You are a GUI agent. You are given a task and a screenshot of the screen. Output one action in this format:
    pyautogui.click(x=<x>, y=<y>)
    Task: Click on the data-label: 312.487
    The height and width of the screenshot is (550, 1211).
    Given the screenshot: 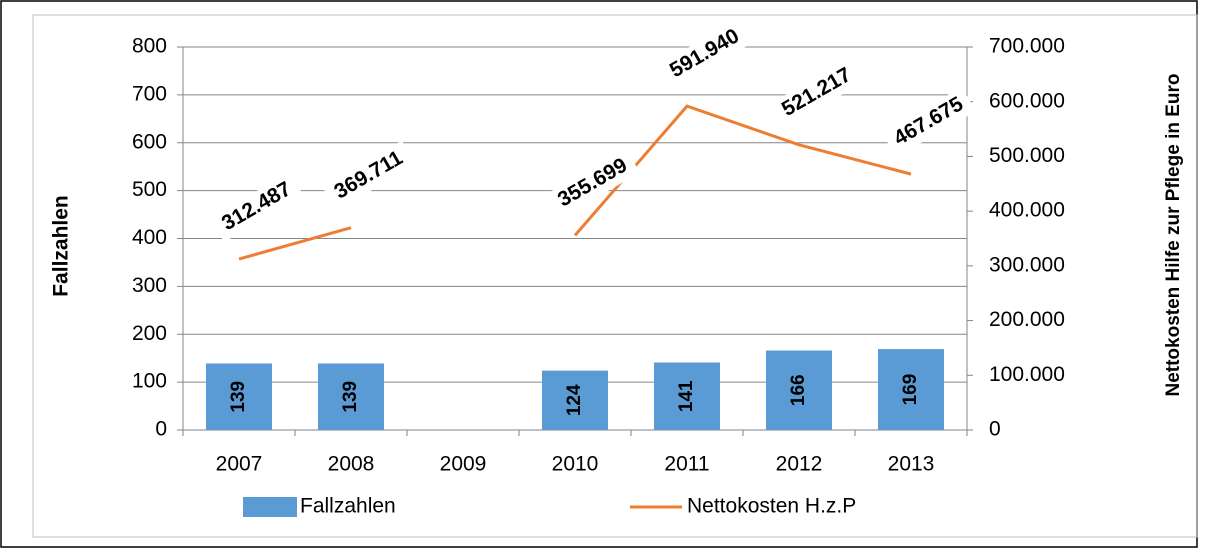 What is the action you would take?
    pyautogui.click(x=257, y=207)
    